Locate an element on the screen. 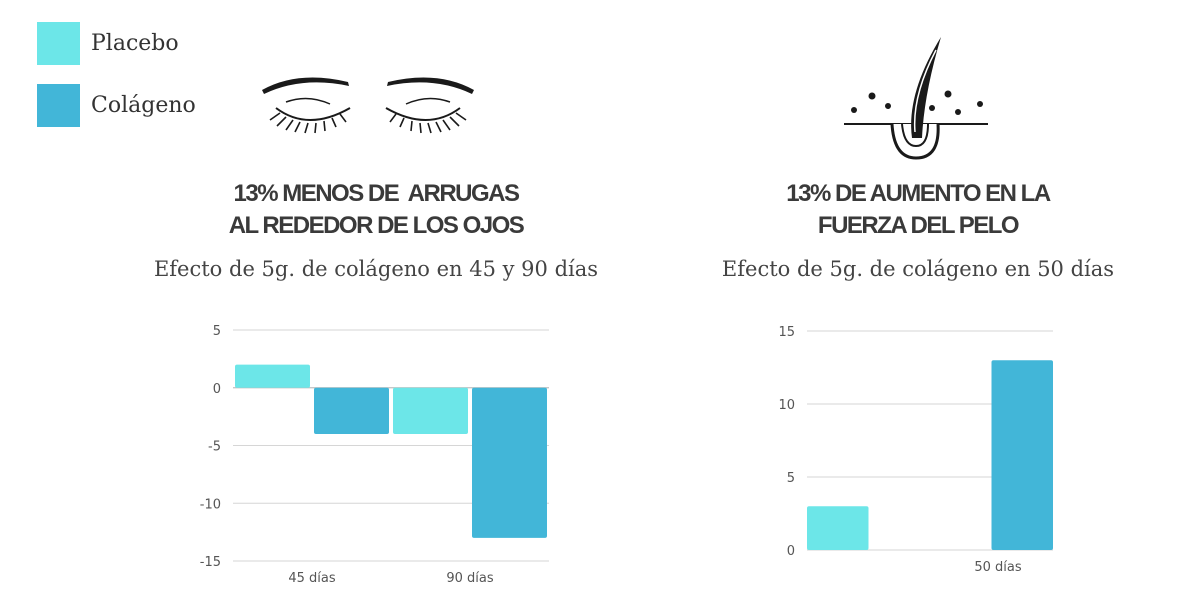 This screenshot has height=600, width=1200. left-headline-line1: 13% MENOS DE ARRUGAS is located at coordinates (377, 193).